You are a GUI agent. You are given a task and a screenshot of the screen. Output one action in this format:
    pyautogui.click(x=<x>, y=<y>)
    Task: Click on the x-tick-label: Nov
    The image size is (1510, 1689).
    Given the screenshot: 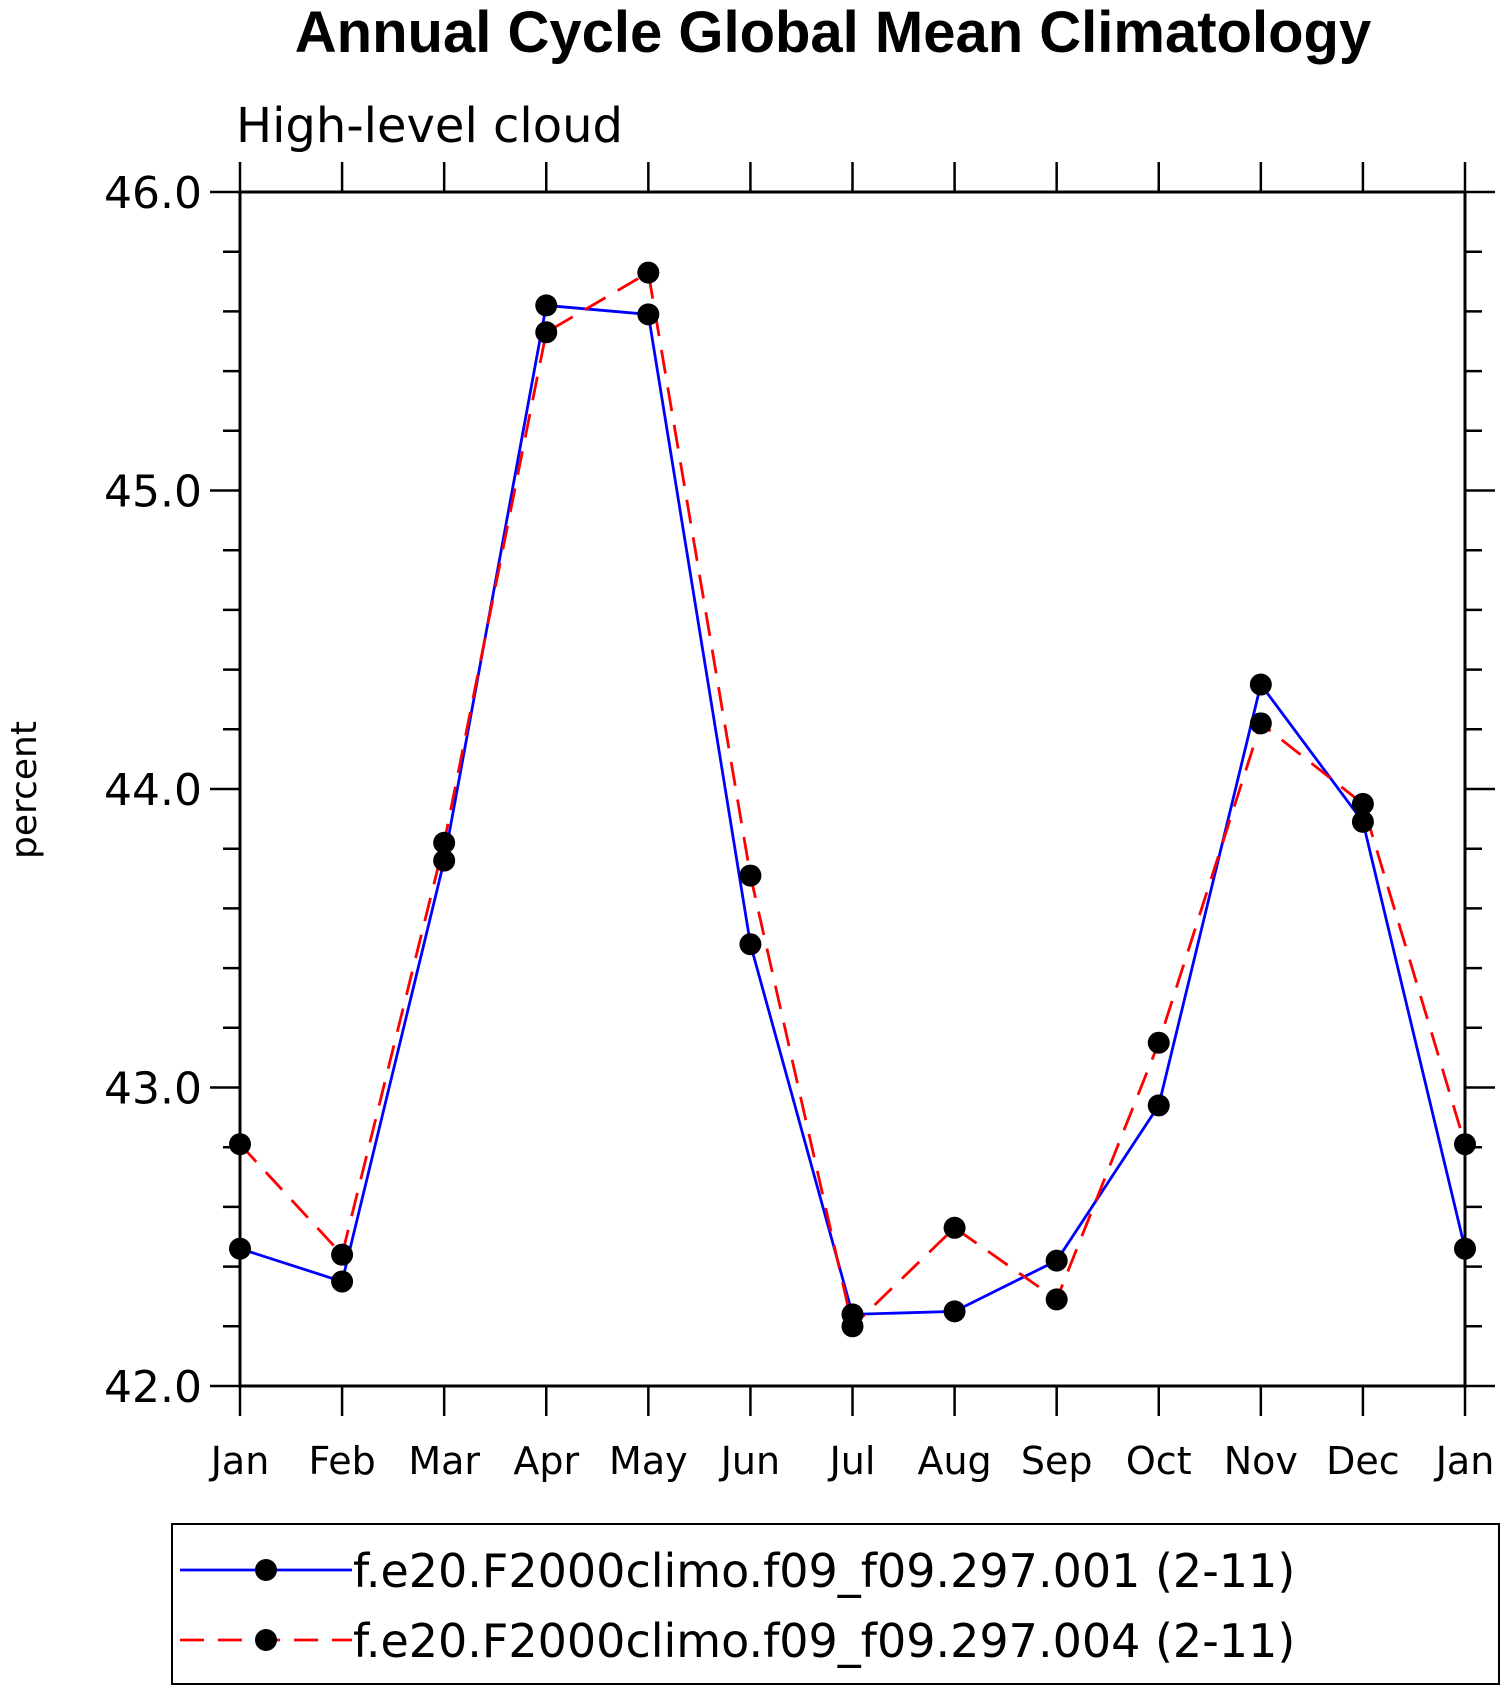 What is the action you would take?
    pyautogui.click(x=1261, y=1461)
    